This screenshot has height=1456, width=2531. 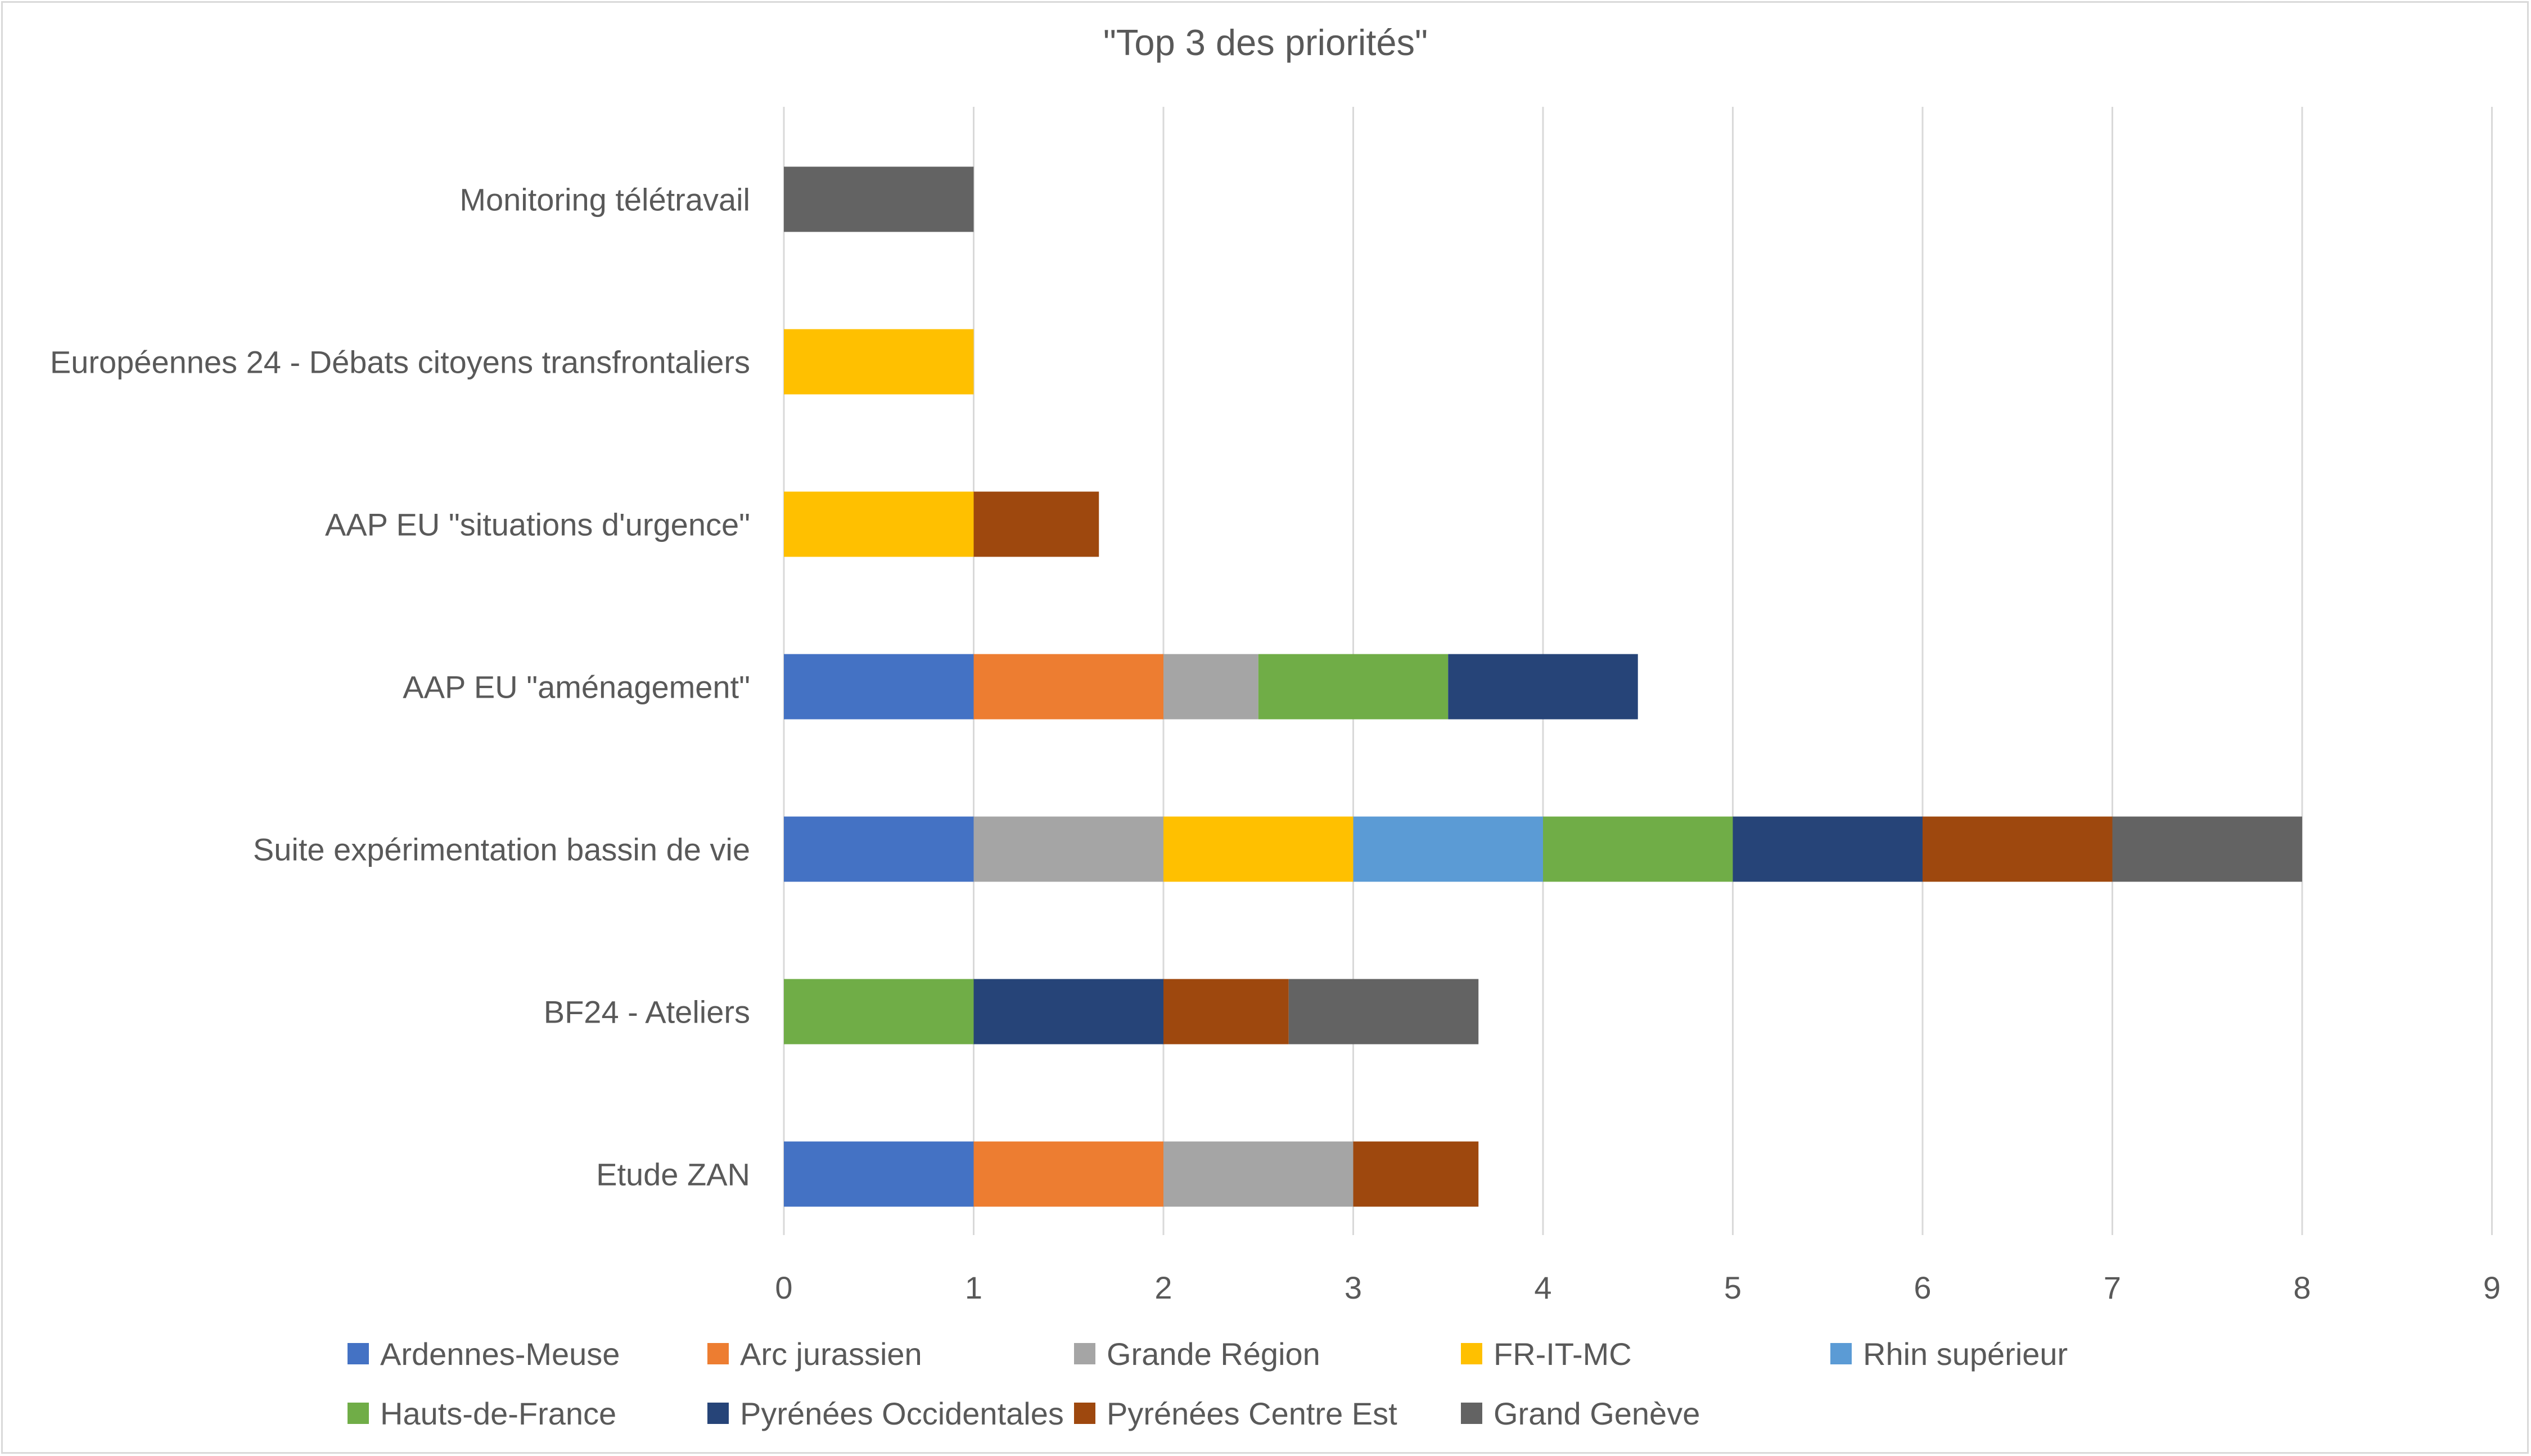 I want to click on category-label: Etude ZAN, so click(x=673, y=1174).